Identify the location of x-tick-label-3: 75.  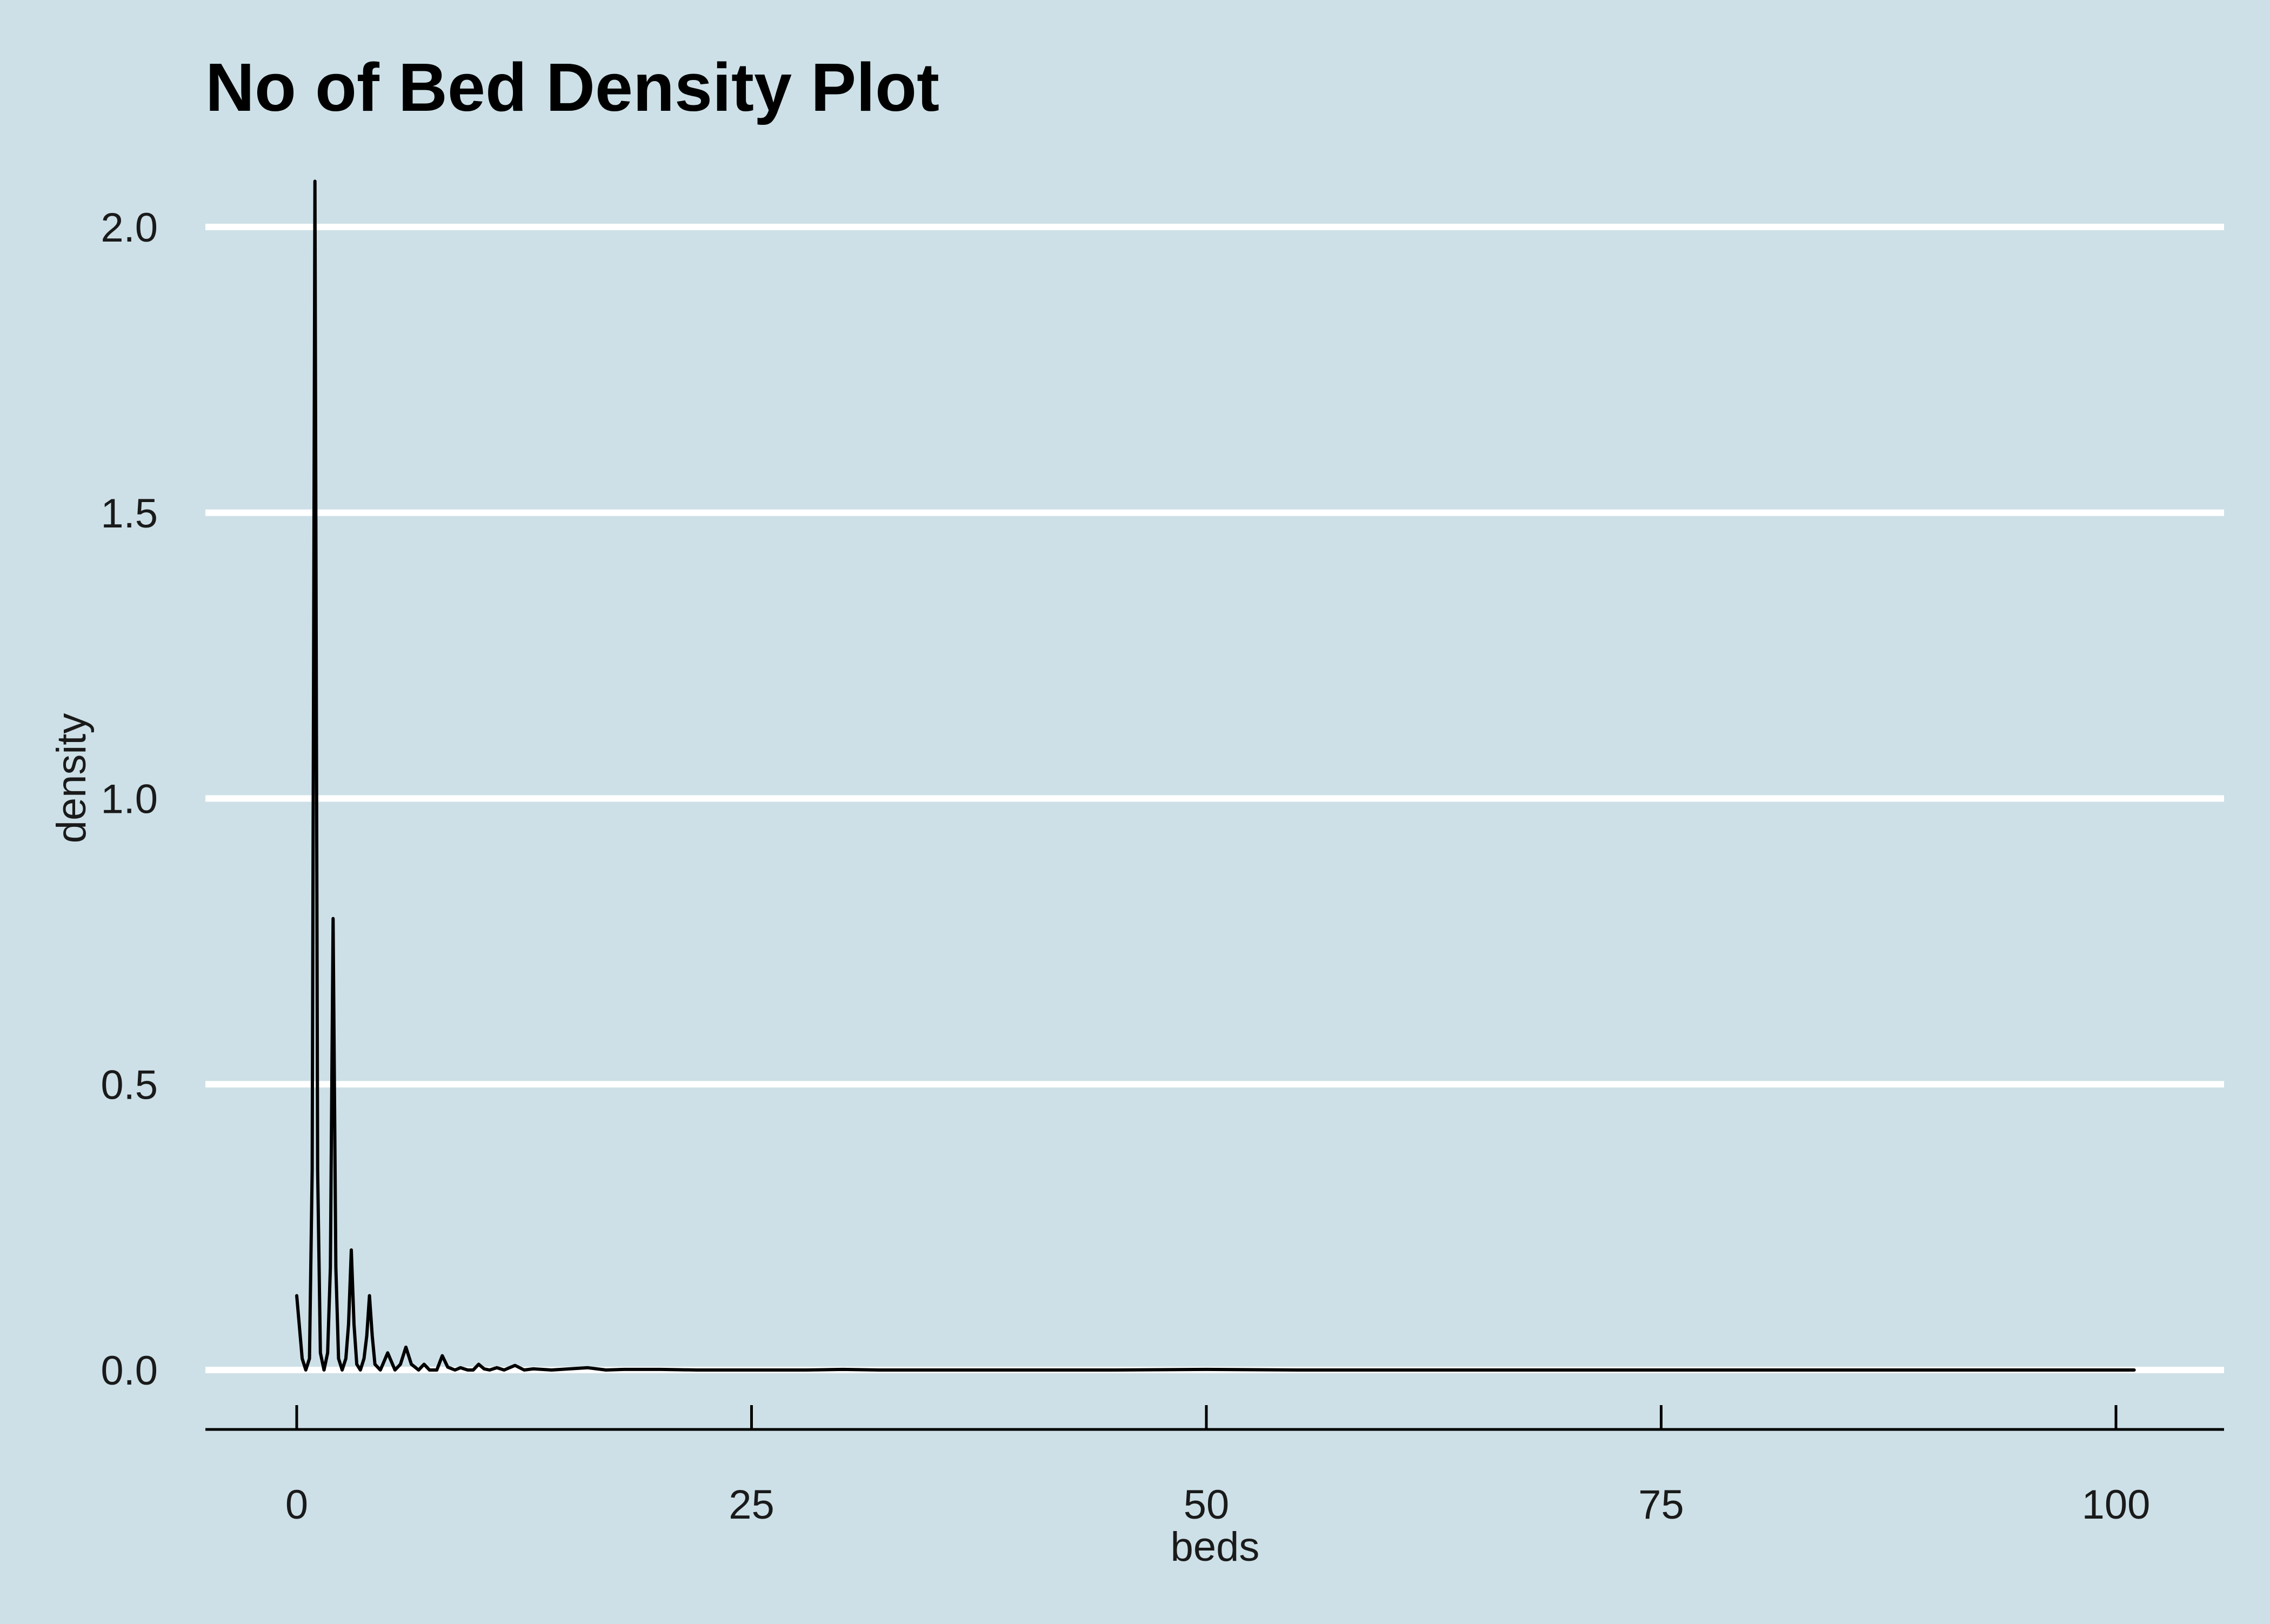
(1661, 1505).